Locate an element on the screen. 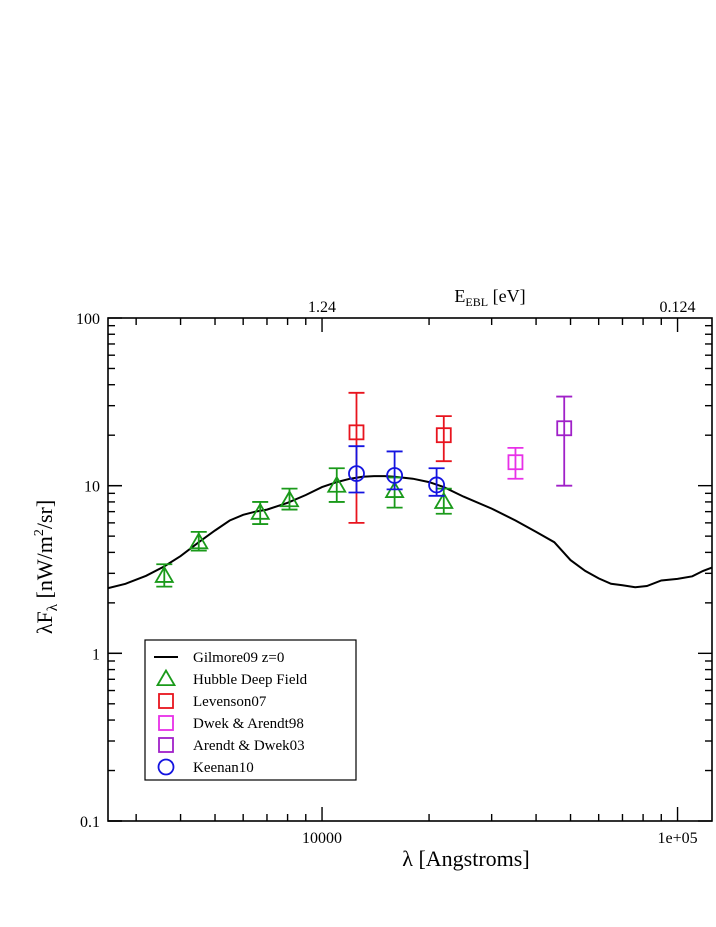 This screenshot has width=716, height=927. y-tick-label: 1 is located at coordinates (96, 654).